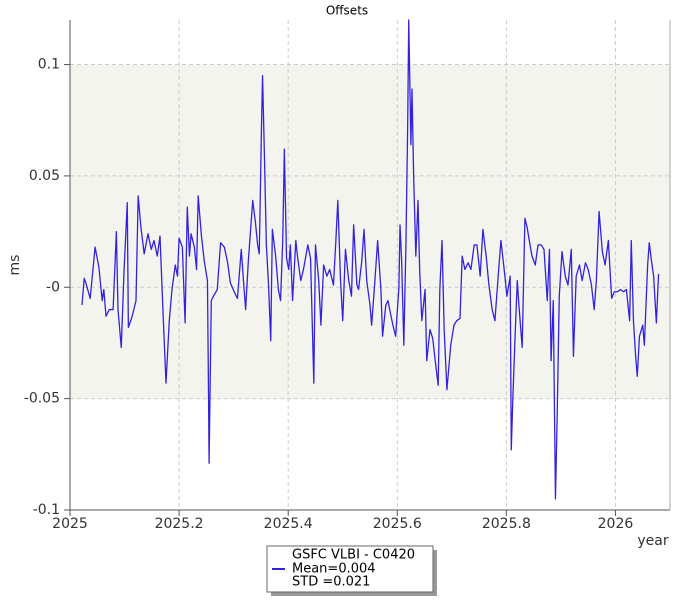 The height and width of the screenshot is (600, 700). I want to click on y-tick-label: -0.1, so click(46, 510).